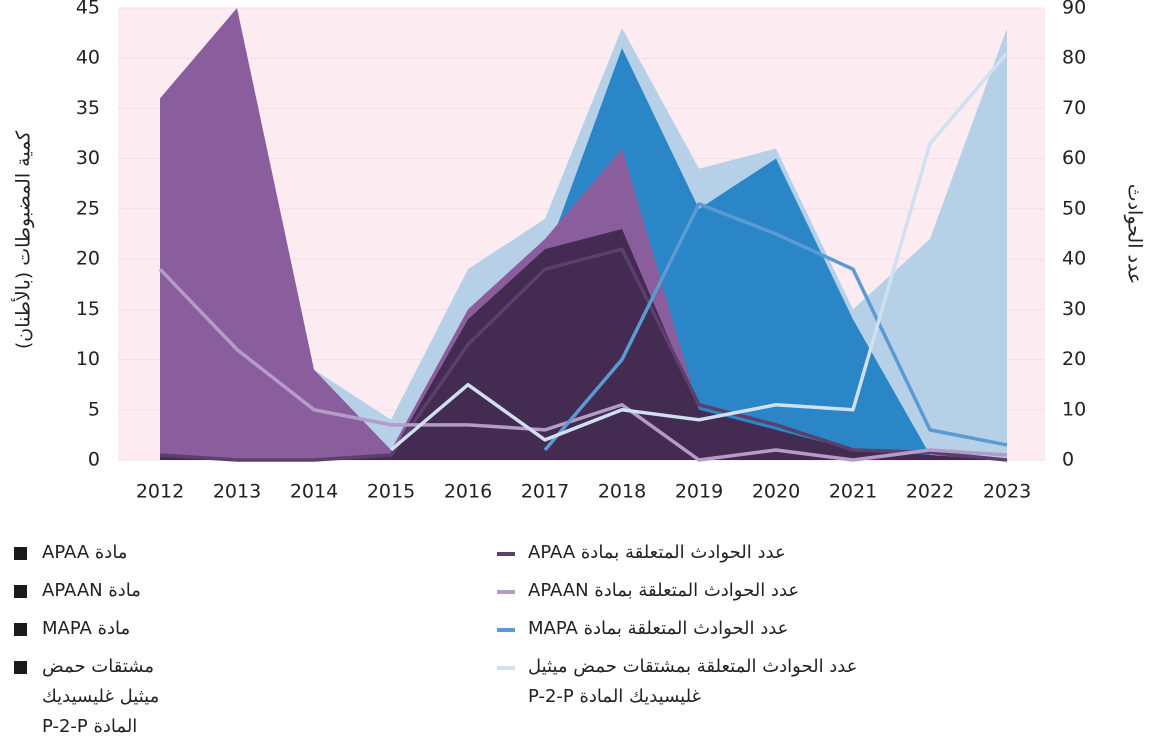  I want to click on y2-tick-label: 30, so click(1074, 309).